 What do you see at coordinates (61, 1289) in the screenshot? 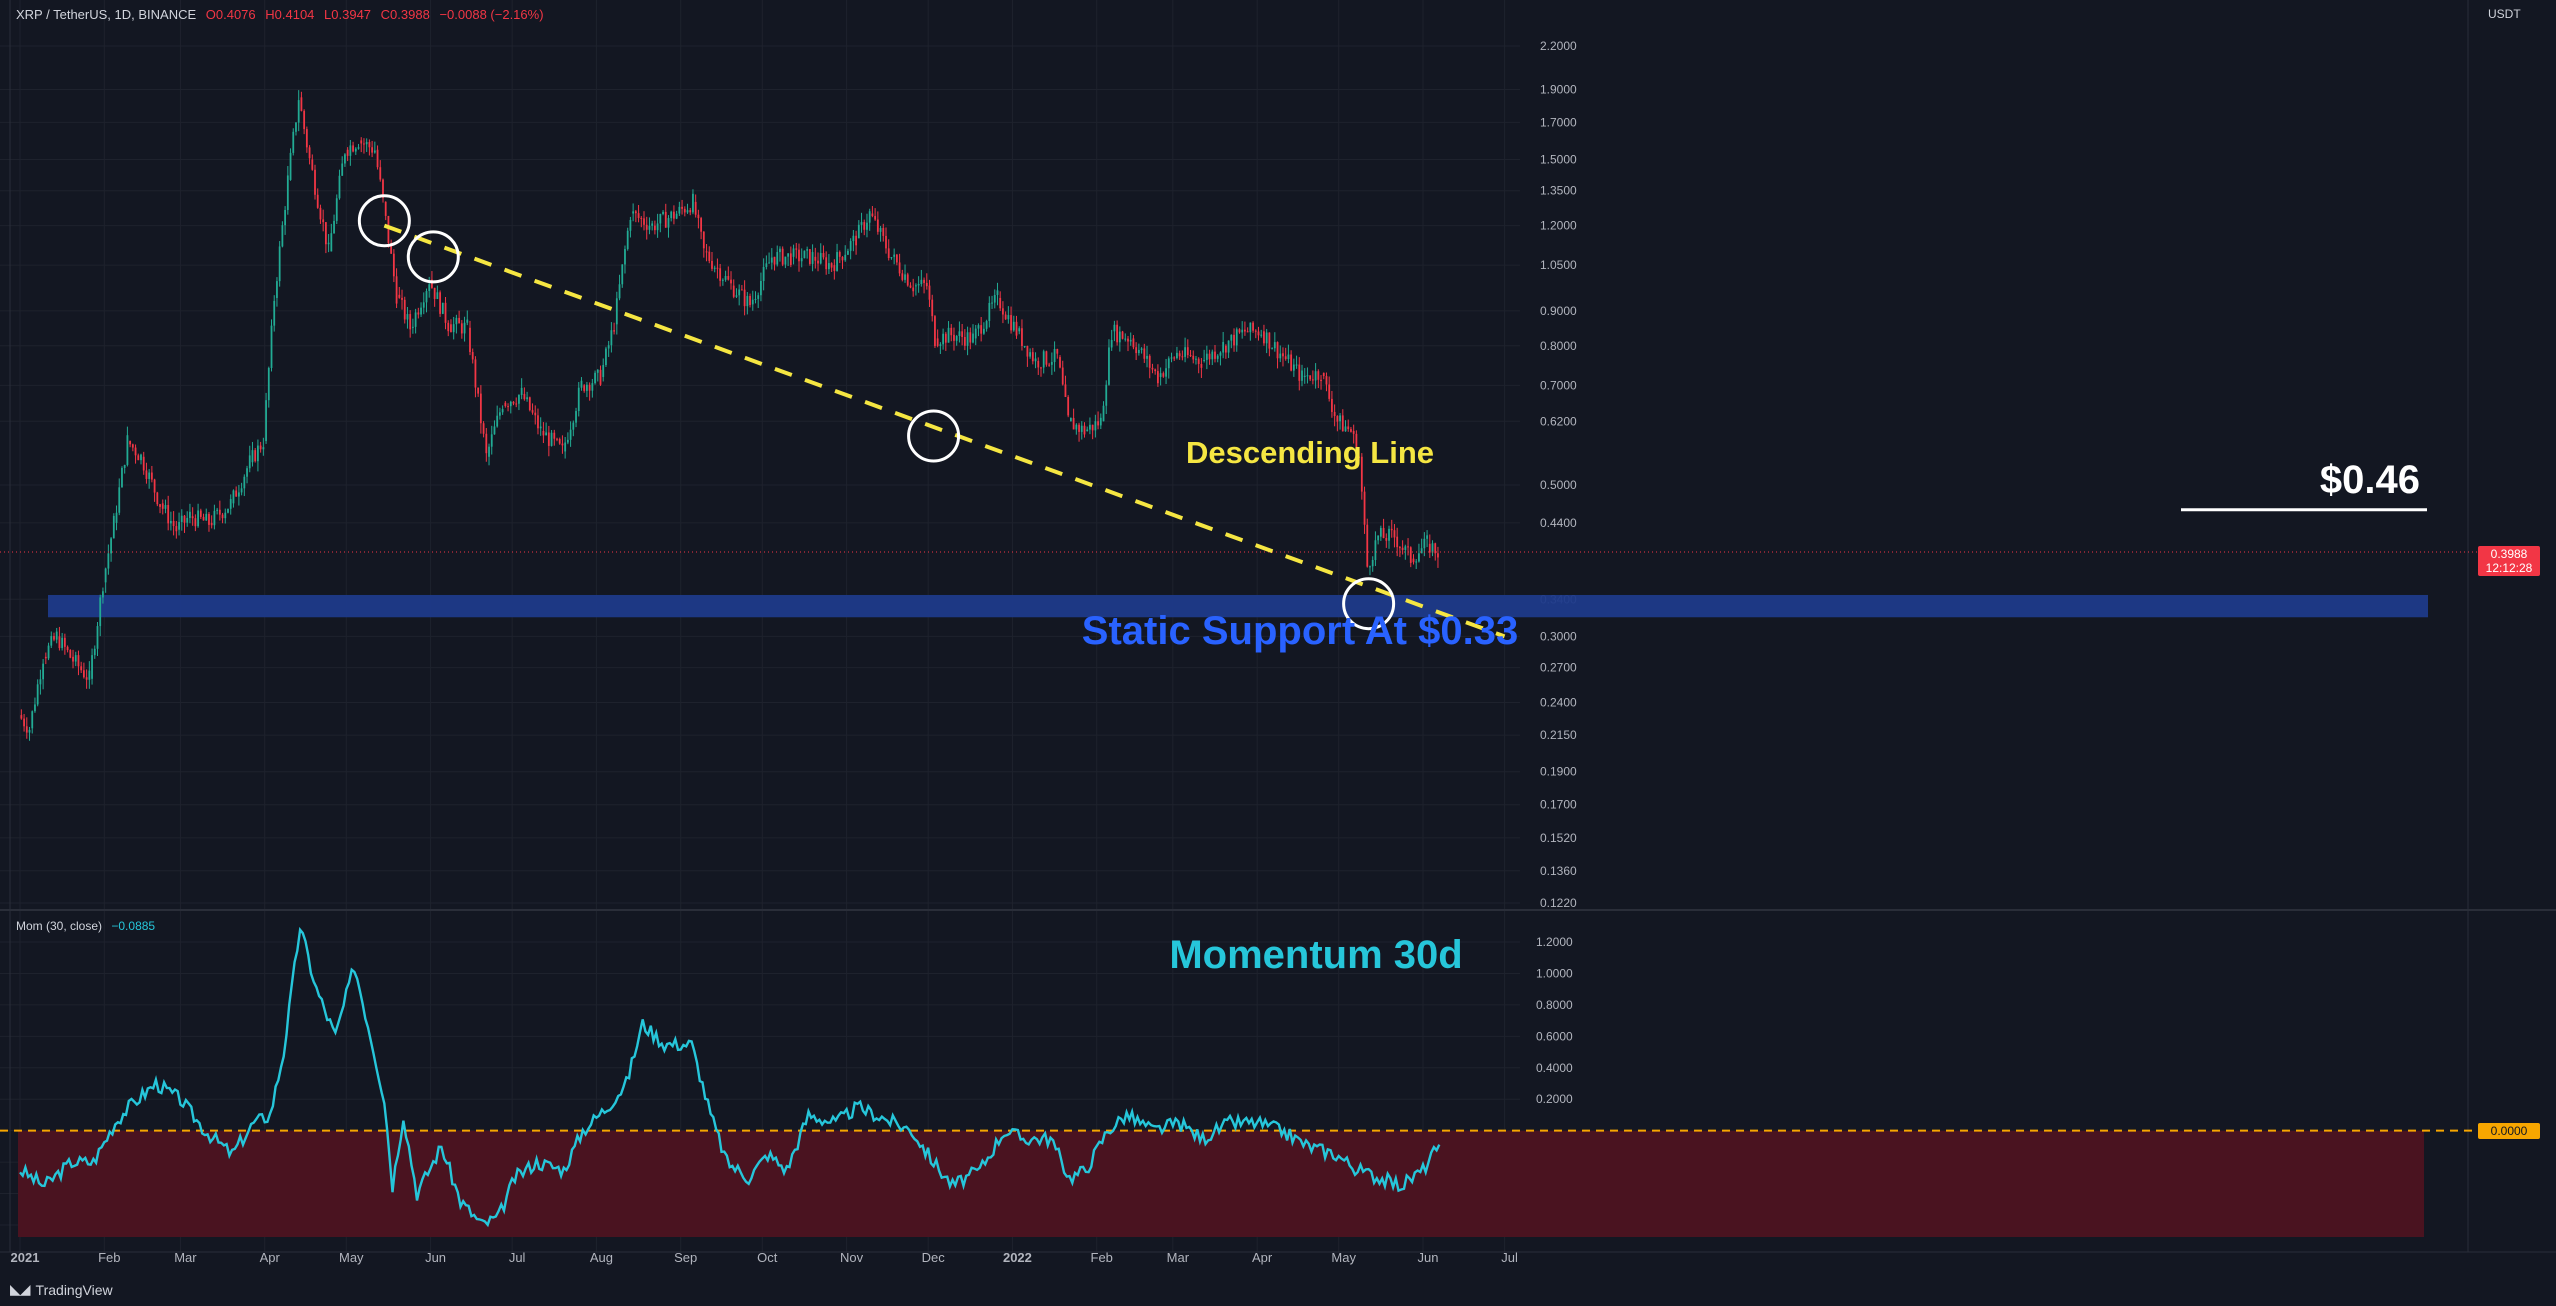
I see `footer: ◣◢ TradingView` at bounding box center [61, 1289].